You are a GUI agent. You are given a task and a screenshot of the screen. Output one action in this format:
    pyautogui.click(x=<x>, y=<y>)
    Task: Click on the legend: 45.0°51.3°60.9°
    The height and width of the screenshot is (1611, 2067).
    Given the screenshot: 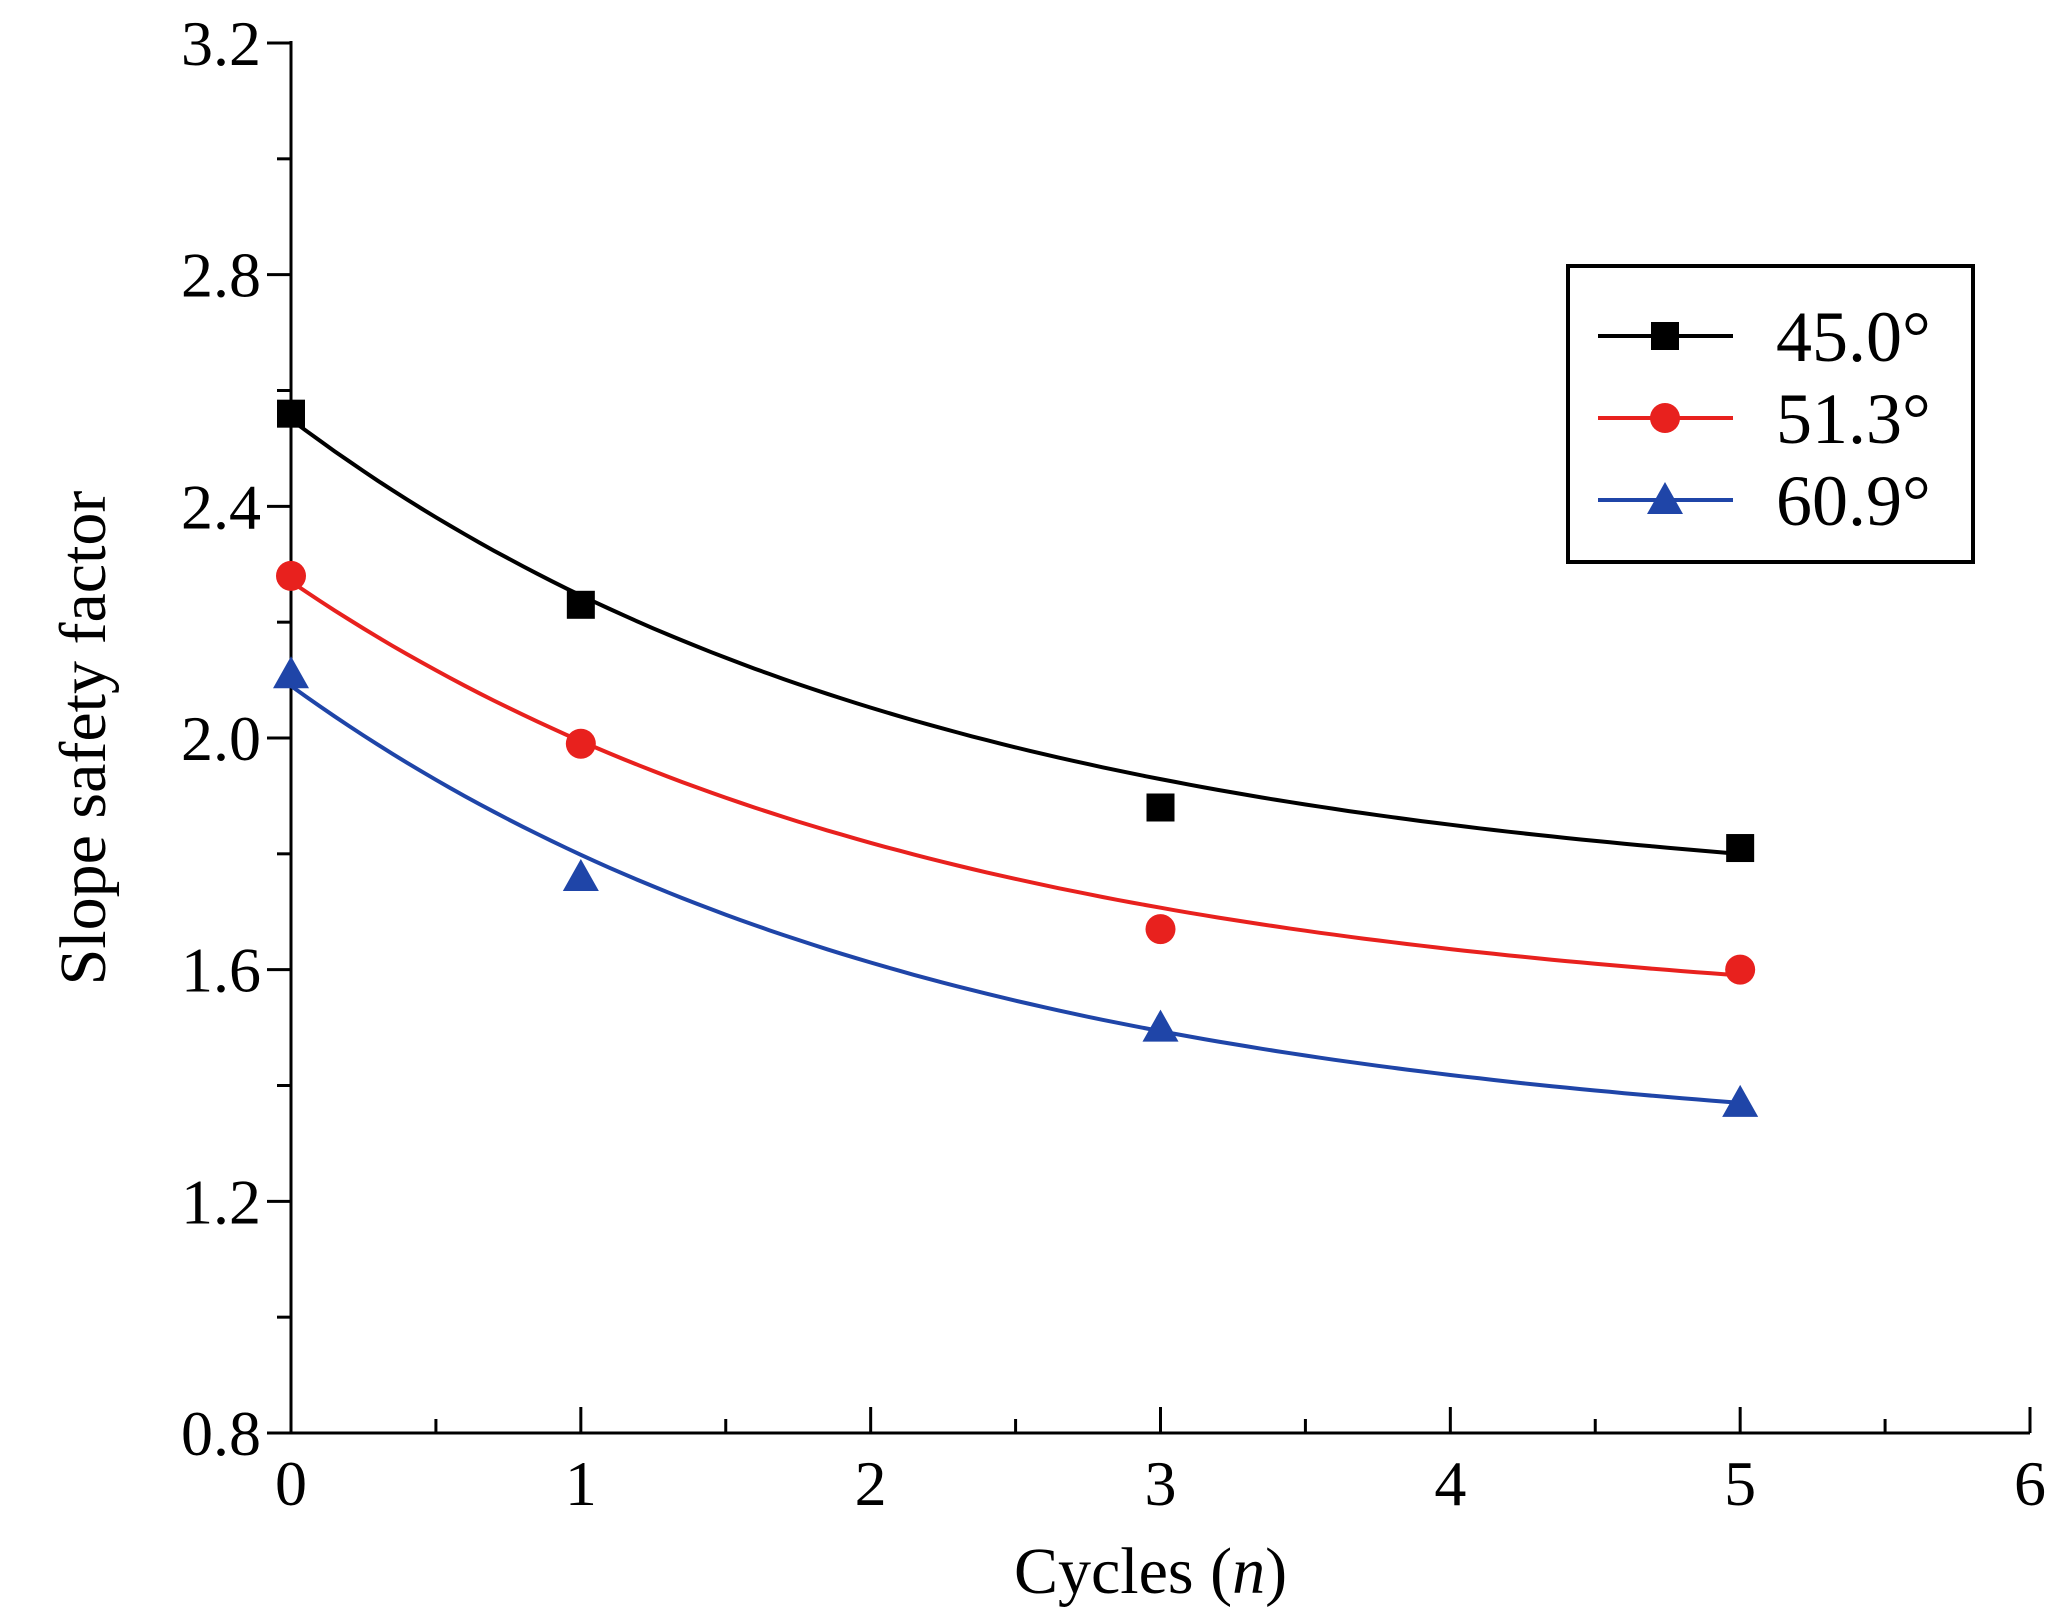 What is the action you would take?
    pyautogui.click(x=1770, y=414)
    